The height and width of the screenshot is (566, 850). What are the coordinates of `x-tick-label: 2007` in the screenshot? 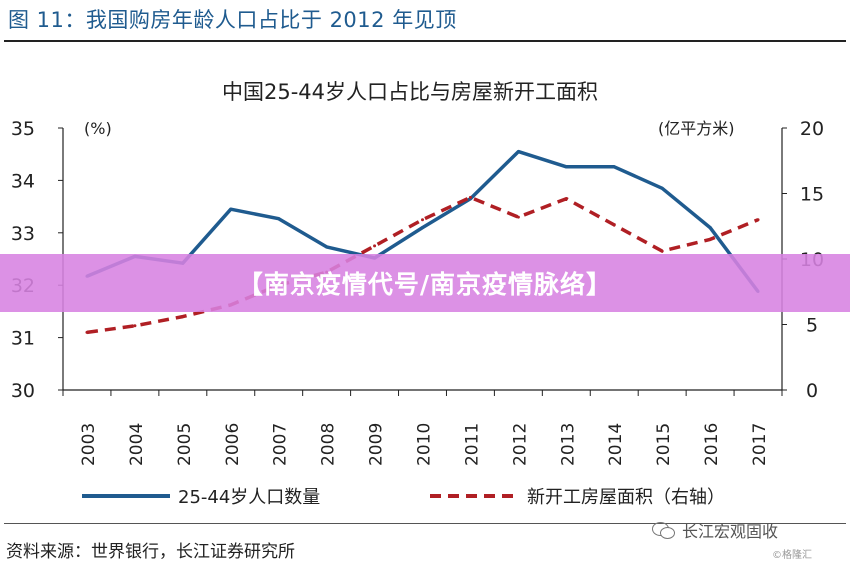 It's located at (281, 444).